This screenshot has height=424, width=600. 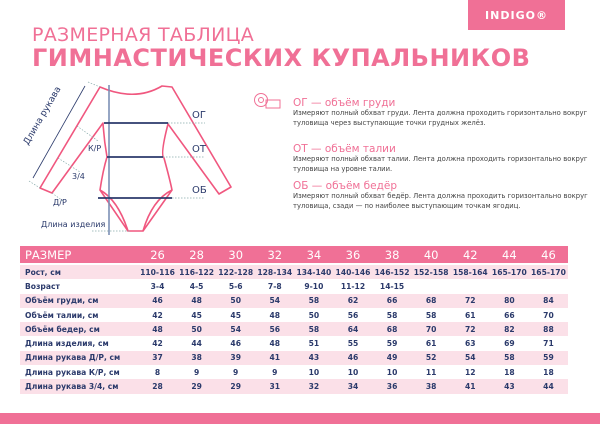 What do you see at coordinates (199, 149) in the screenshot?
I see `ot-label: ОТ` at bounding box center [199, 149].